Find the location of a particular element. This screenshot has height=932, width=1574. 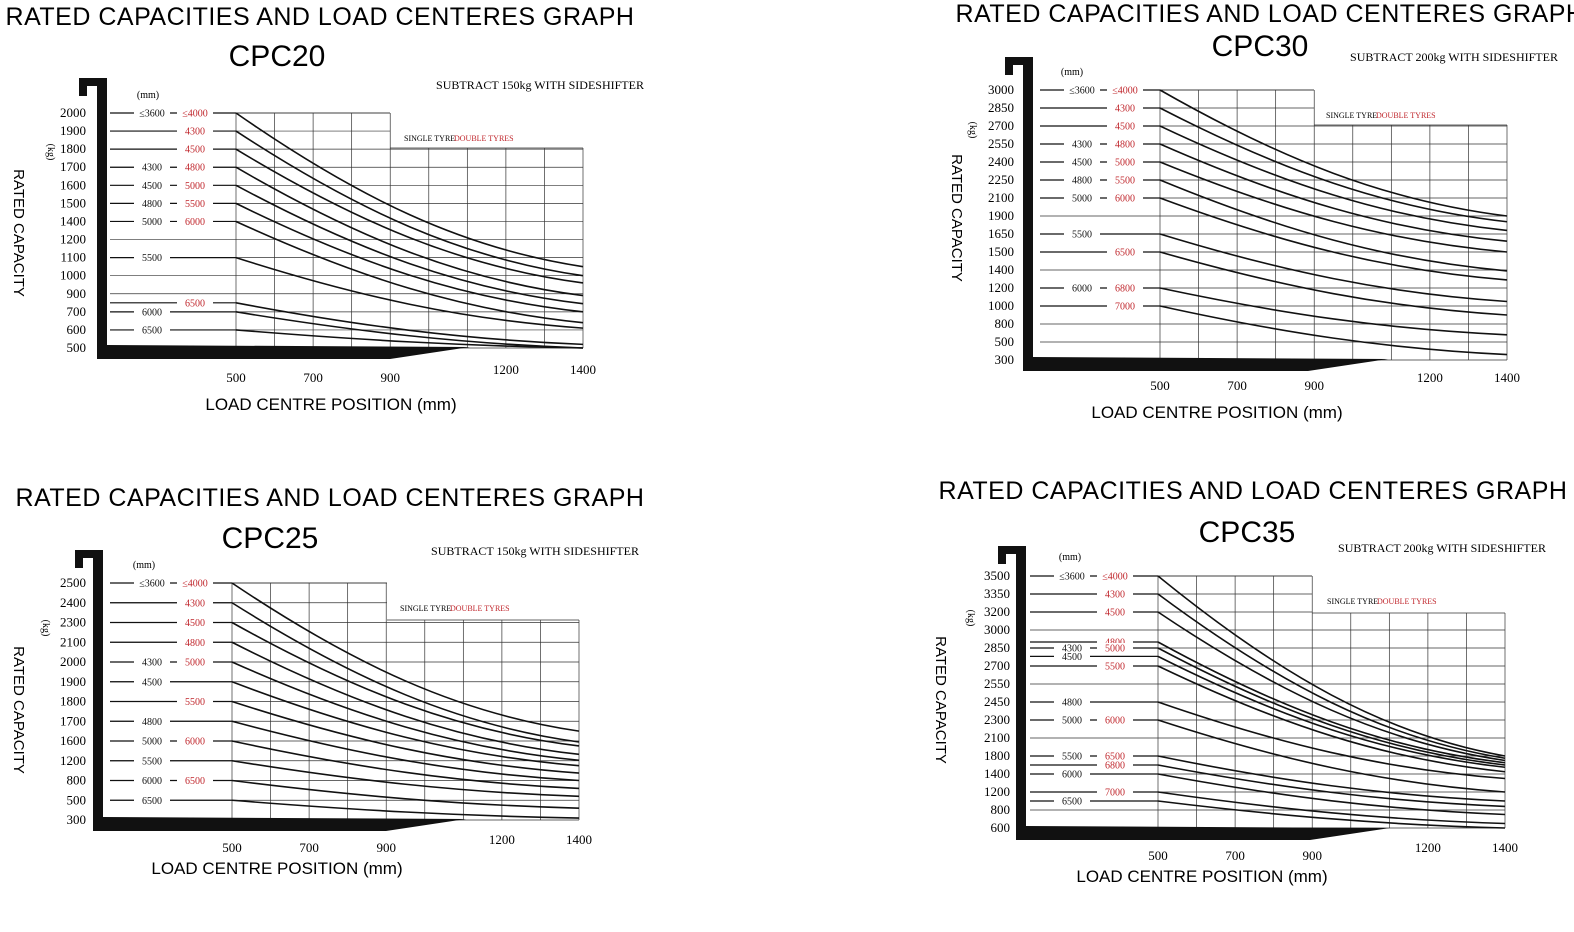

model-label: CPC30 is located at coordinates (1260, 46).